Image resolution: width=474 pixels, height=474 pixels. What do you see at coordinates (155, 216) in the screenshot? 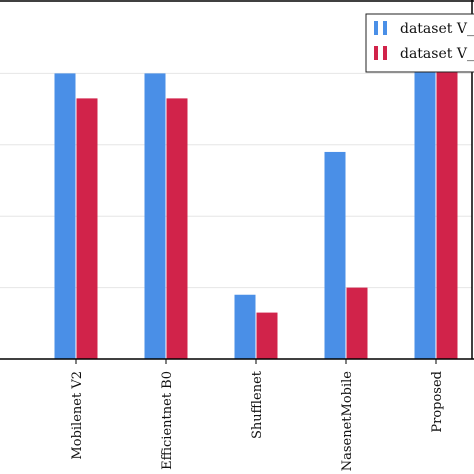
I see `bar-series-1-efficientnet-b0` at bounding box center [155, 216].